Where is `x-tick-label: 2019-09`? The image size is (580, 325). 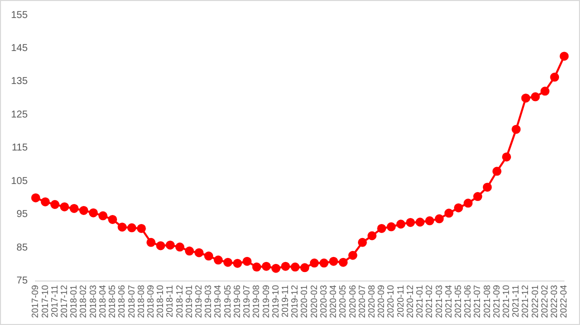
x-tick-label: 2019-09 is located at coordinates (265, 301).